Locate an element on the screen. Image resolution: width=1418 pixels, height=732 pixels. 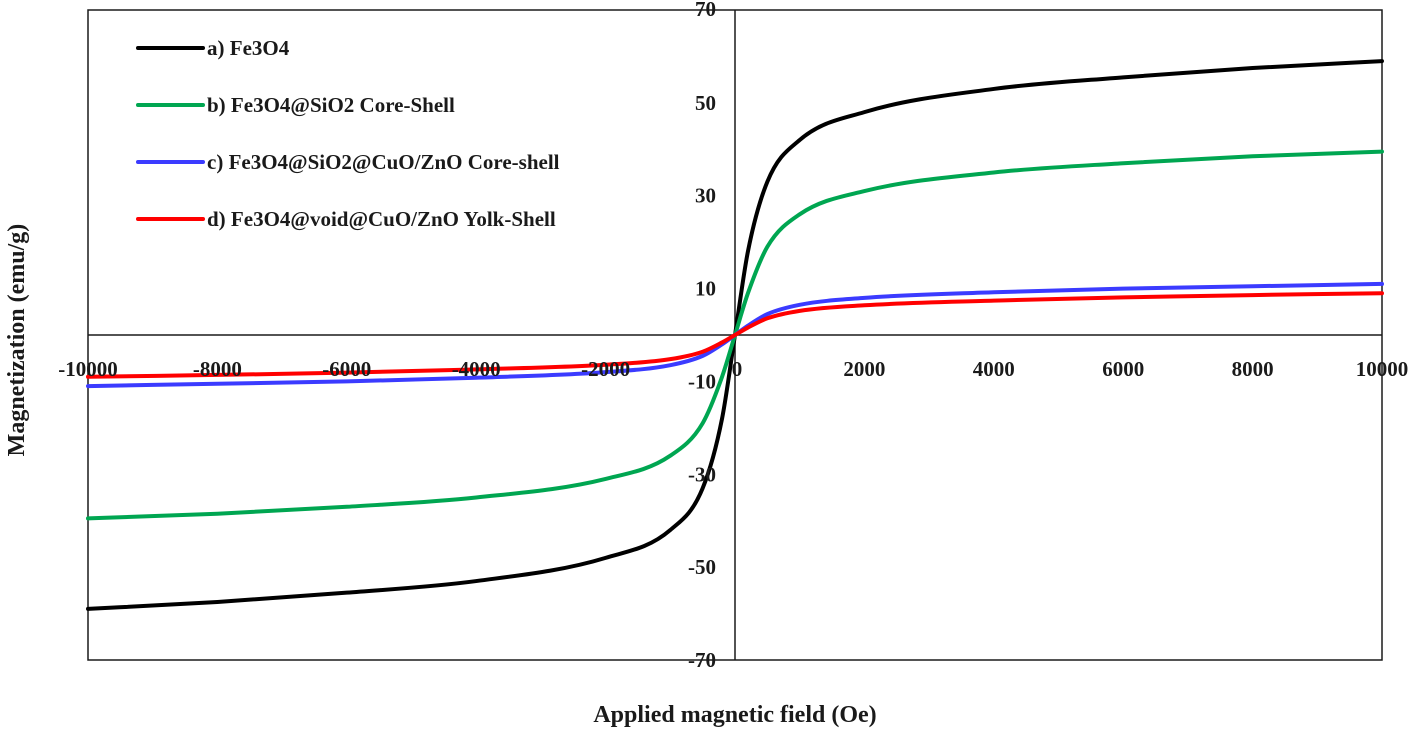
legend-entry: d) Fe3O4@void@CuO/ZnO Yolk-Shell is located at coordinates (346, 219).